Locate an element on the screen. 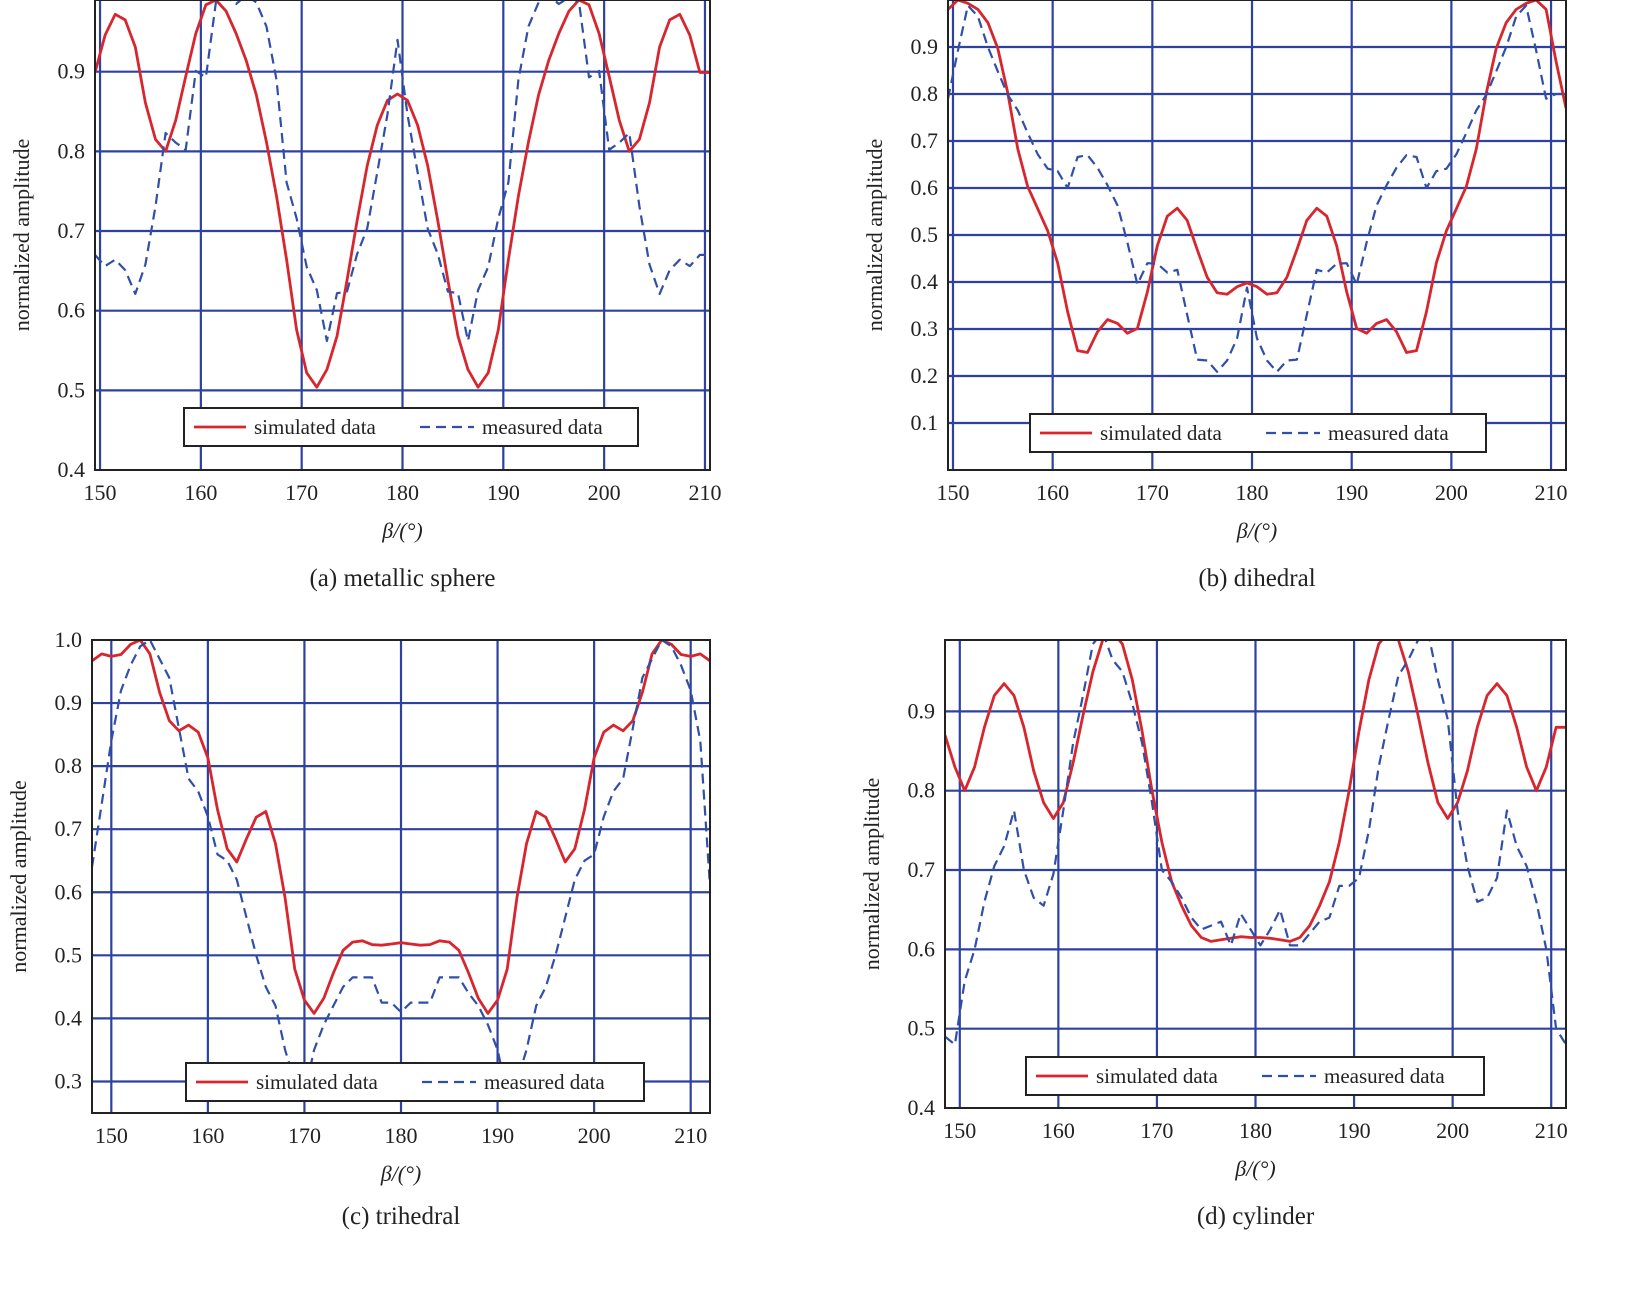  subplot-caption: (b) dihedral is located at coordinates (1256, 578).